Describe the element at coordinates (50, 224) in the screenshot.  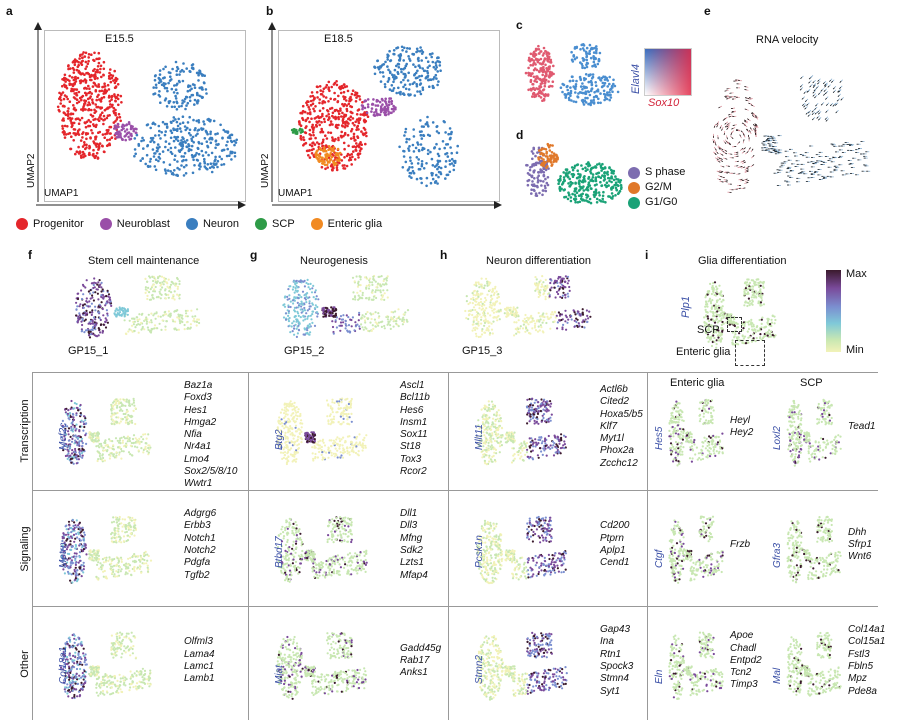
I see `legend-progenitor: Progenitor` at that location.